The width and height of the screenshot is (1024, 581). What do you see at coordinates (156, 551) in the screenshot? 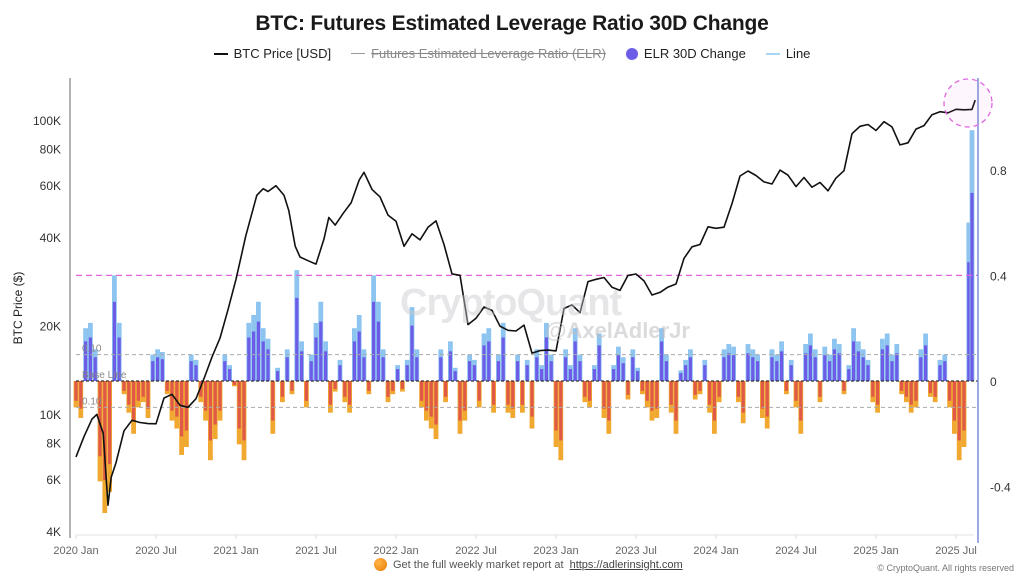
I see `x-tick-label: 2020 Jul` at bounding box center [156, 551].